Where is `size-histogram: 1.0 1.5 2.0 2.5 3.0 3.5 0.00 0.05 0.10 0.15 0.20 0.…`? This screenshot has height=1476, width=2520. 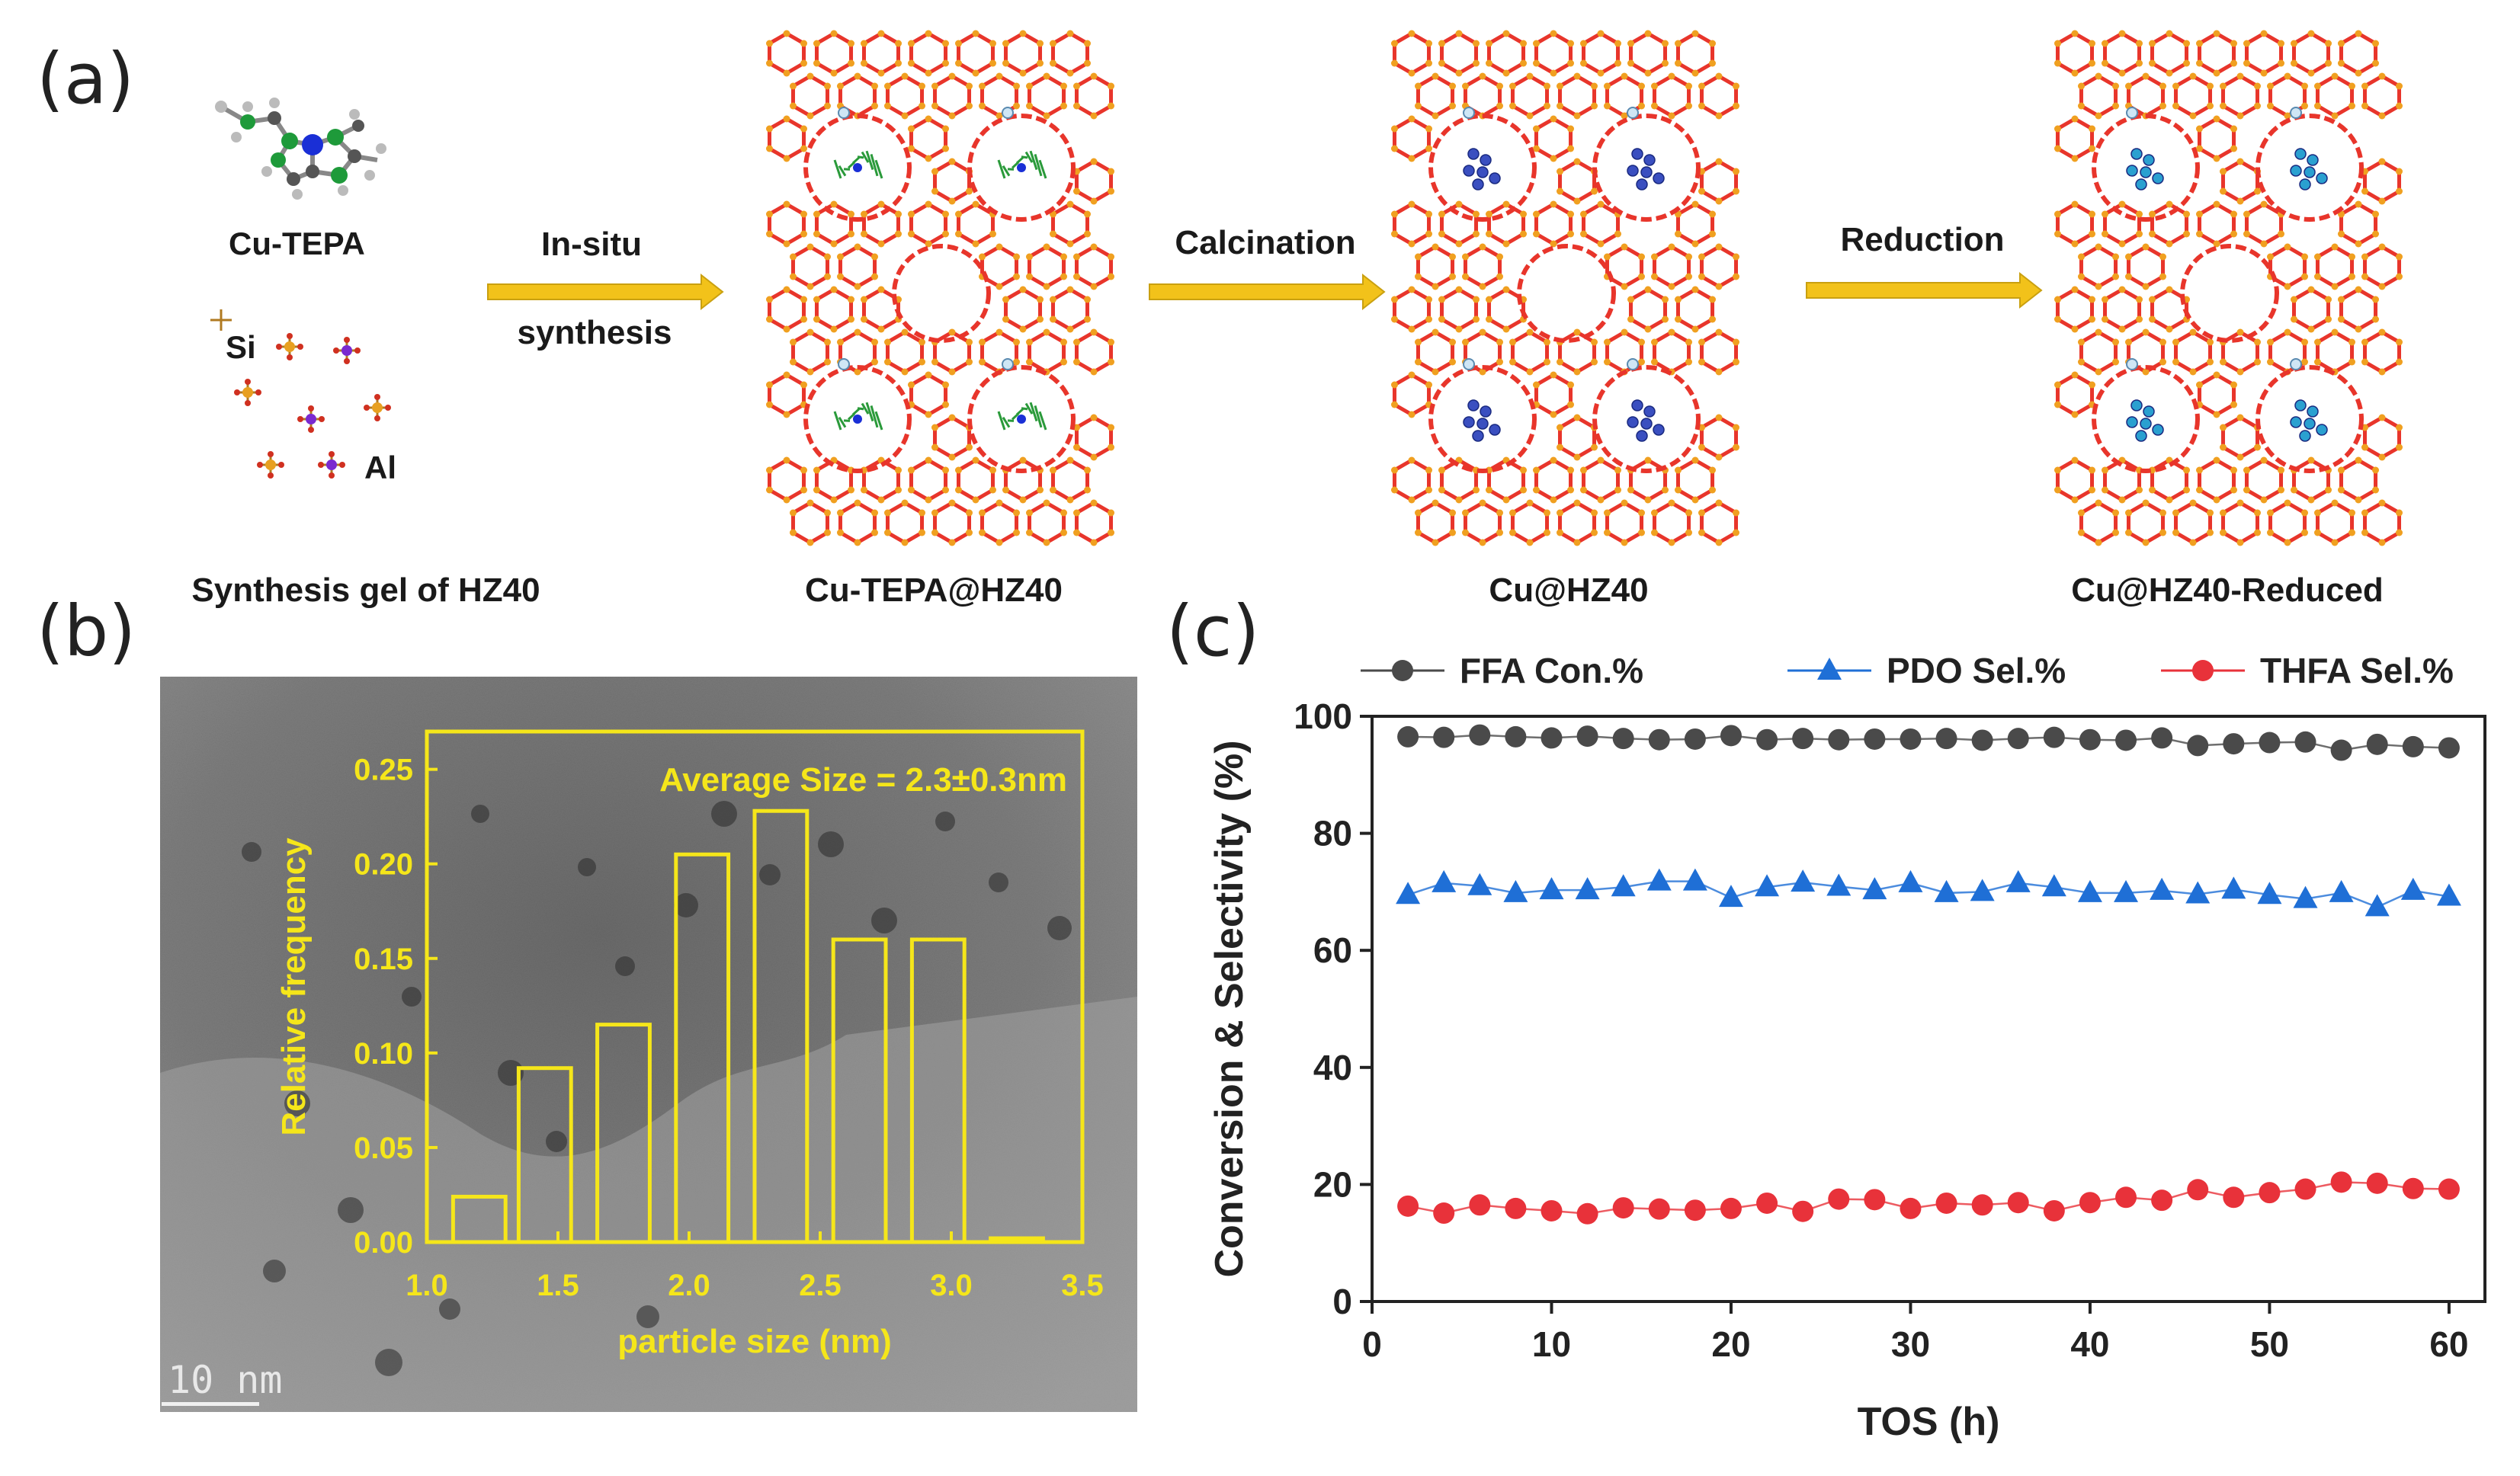
size-histogram: 1.0 1.5 2.0 2.5 3.0 3.5 0.00 0.05 0.10 0.15 0.20 0.… is located at coordinates (689, 1044).